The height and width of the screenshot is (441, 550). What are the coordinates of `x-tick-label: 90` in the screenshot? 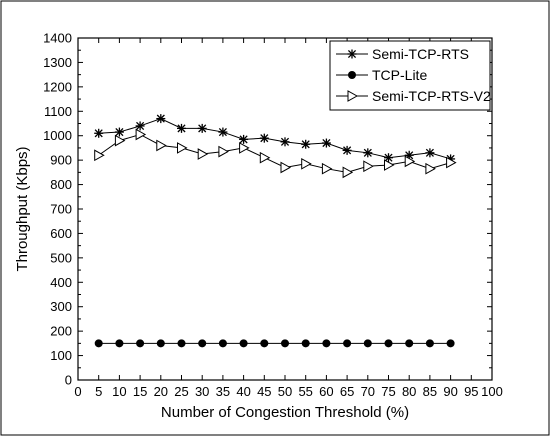 It's located at (450, 391).